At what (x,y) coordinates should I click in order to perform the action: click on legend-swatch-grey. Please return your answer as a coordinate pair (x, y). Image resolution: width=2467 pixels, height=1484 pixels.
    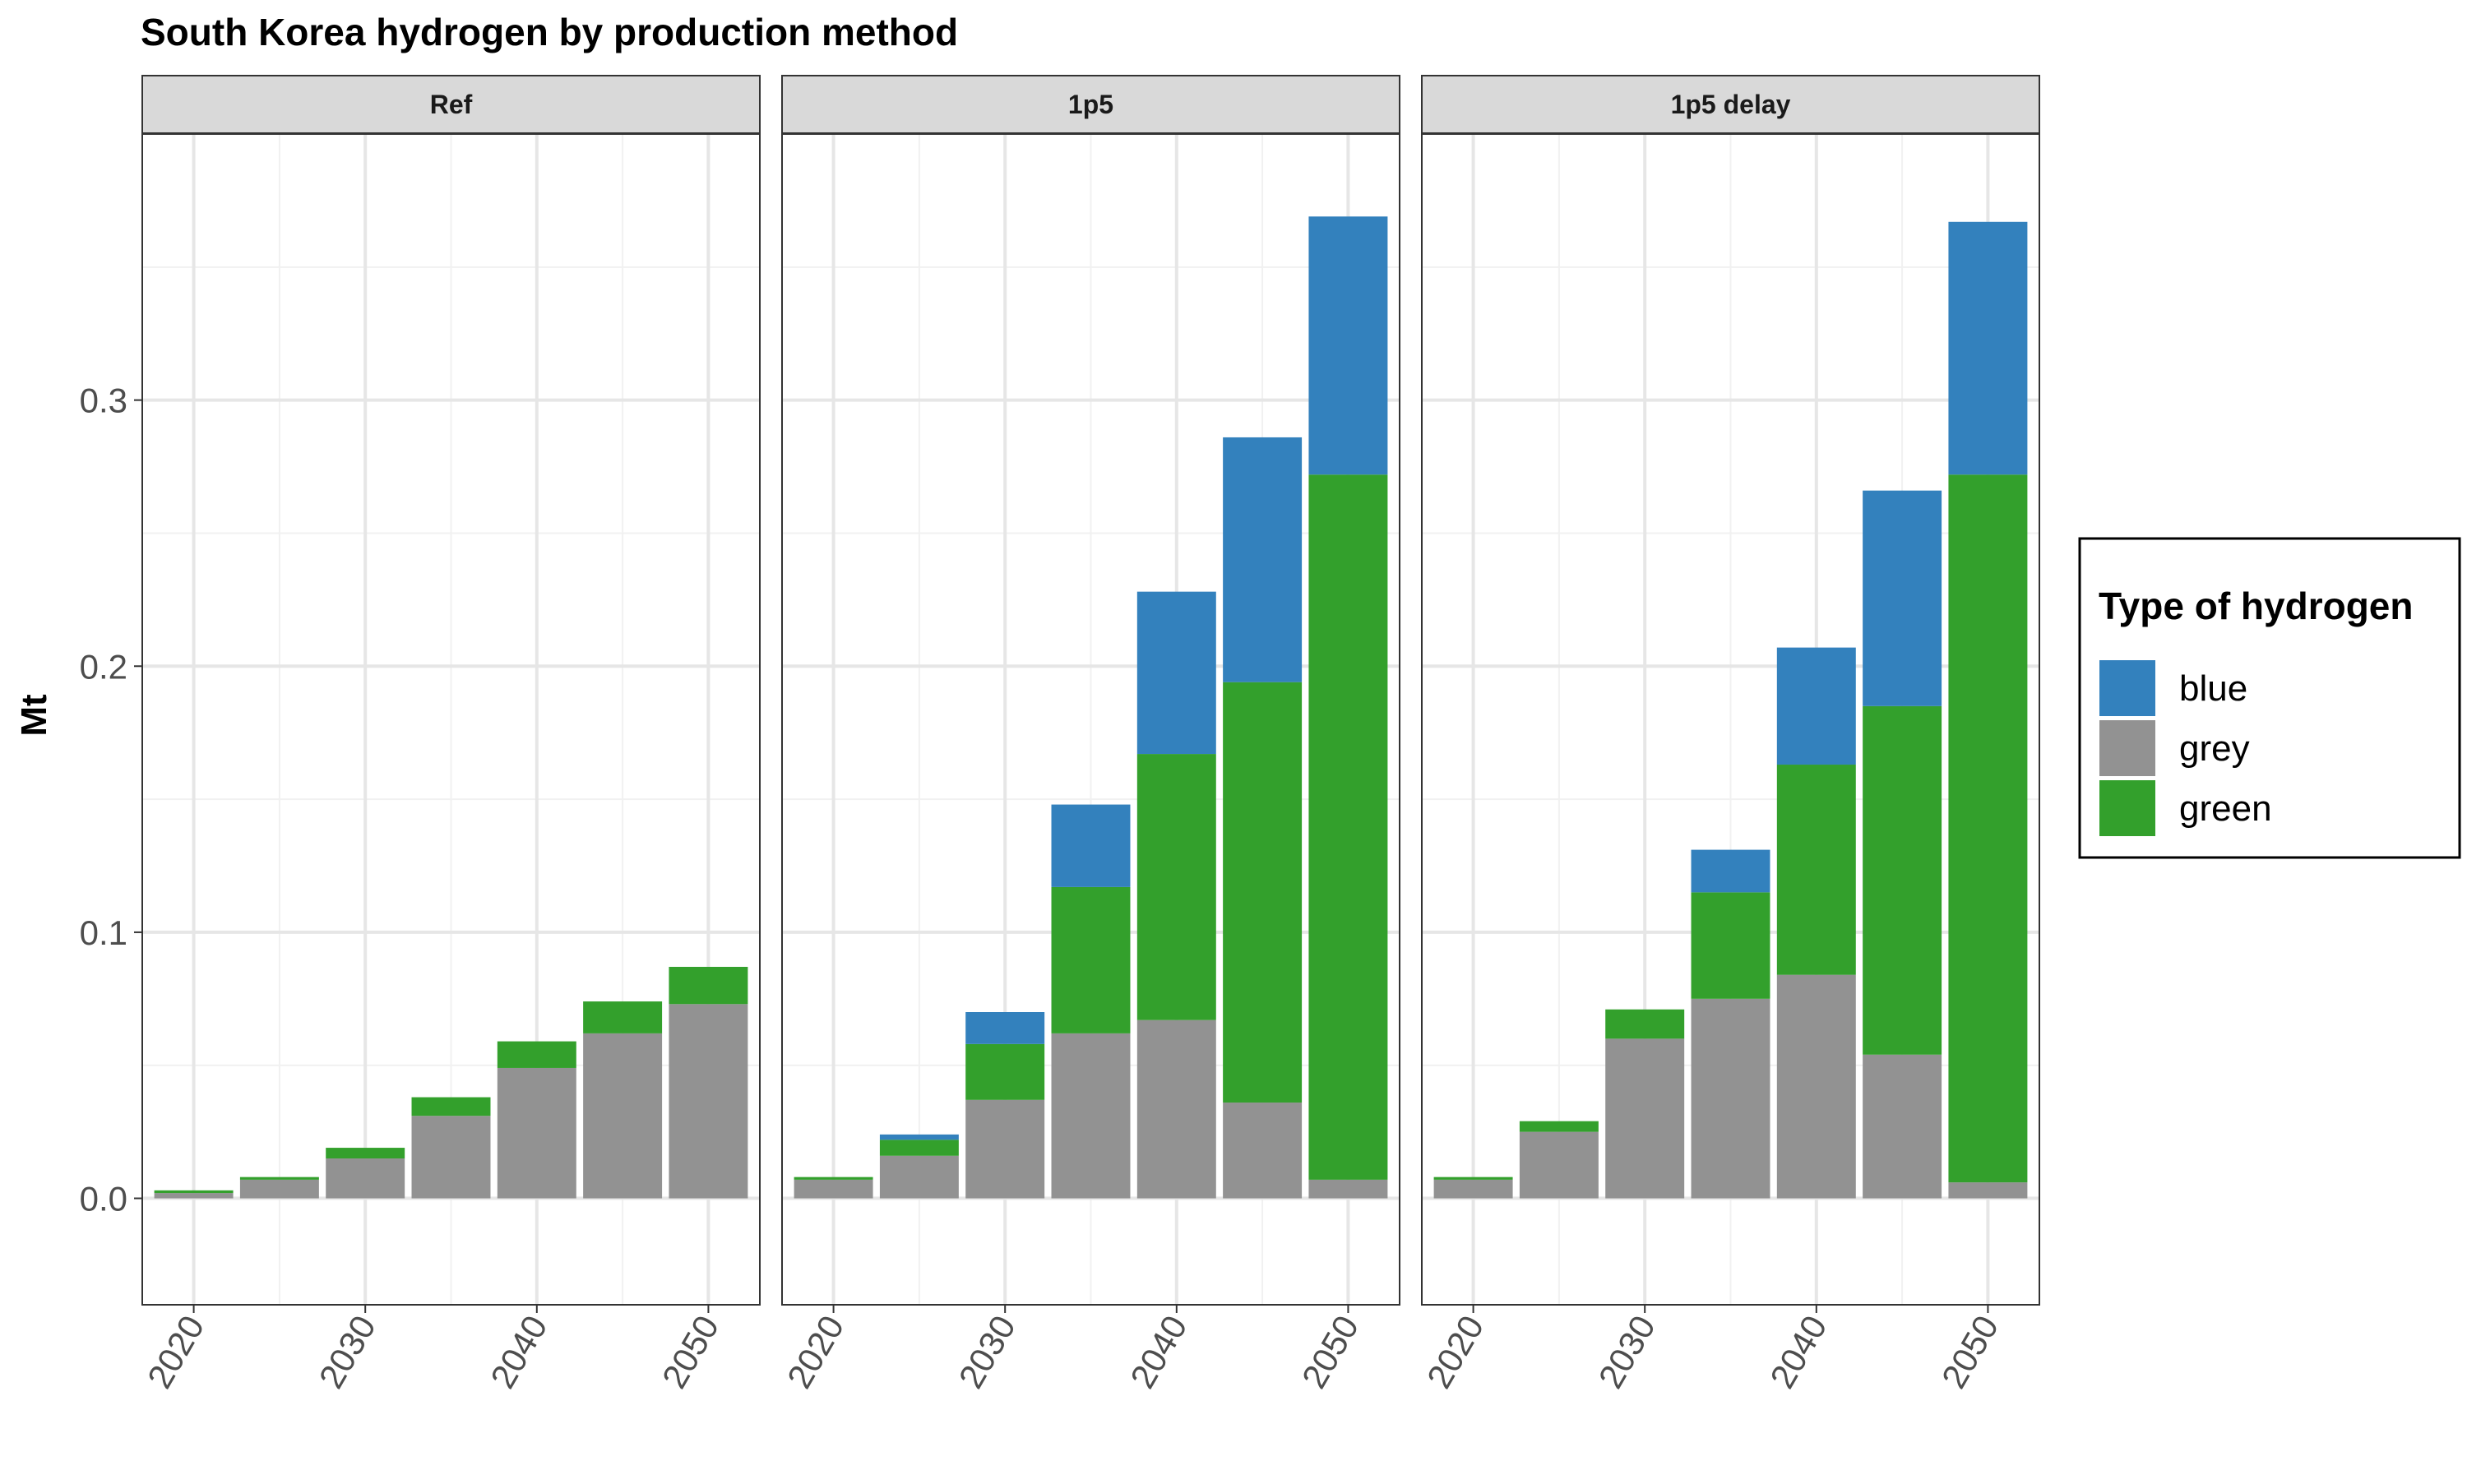
    Looking at the image, I should click on (2127, 749).